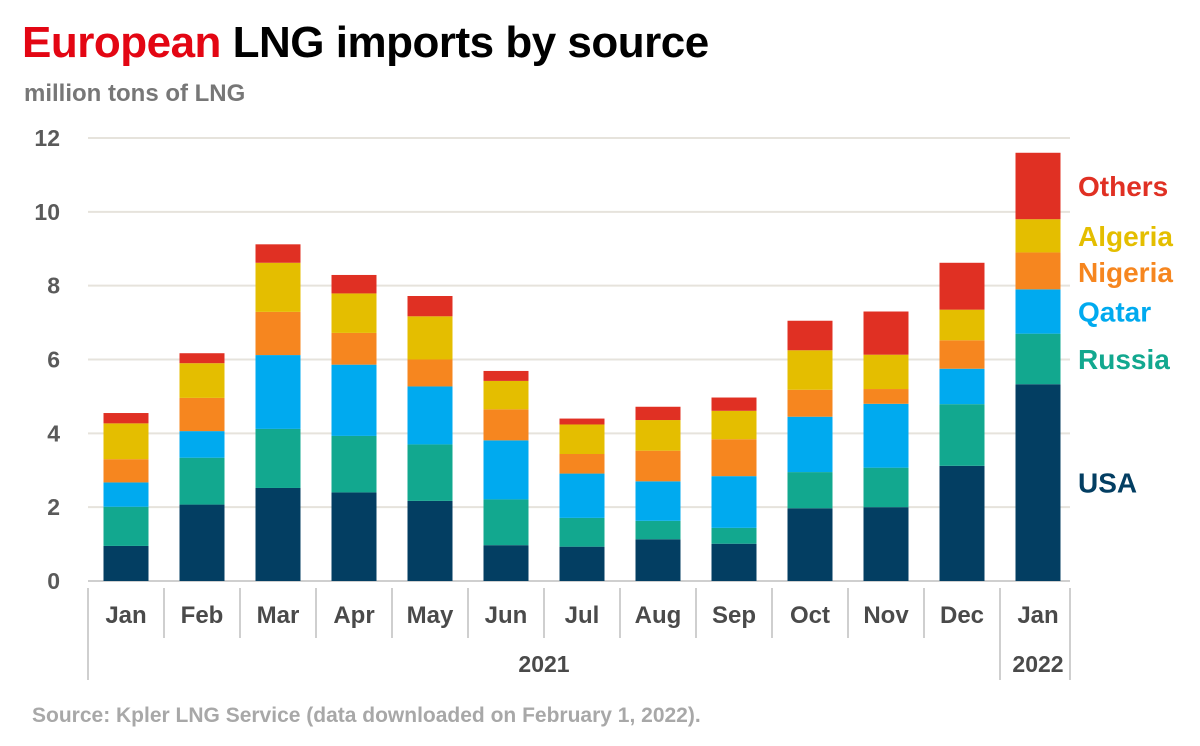 The height and width of the screenshot is (746, 1200). I want to click on y-tick-label: 2, so click(53, 507).